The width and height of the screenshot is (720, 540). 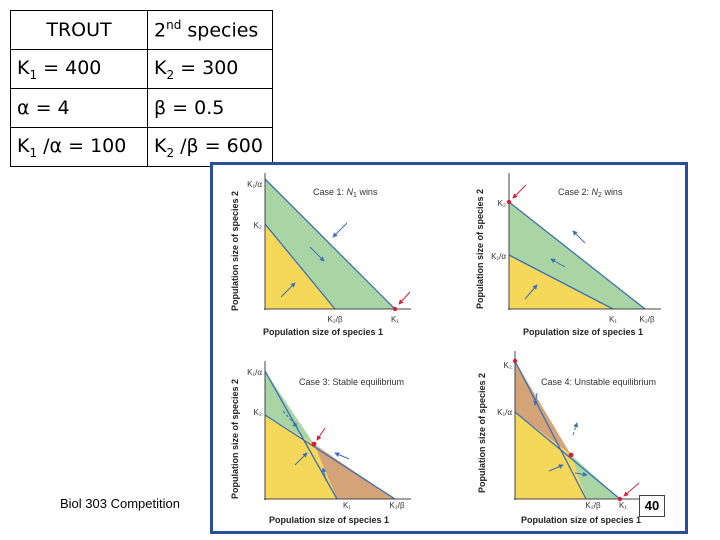 What do you see at coordinates (120, 503) in the screenshot?
I see `footer-text: Biol 303 Competition` at bounding box center [120, 503].